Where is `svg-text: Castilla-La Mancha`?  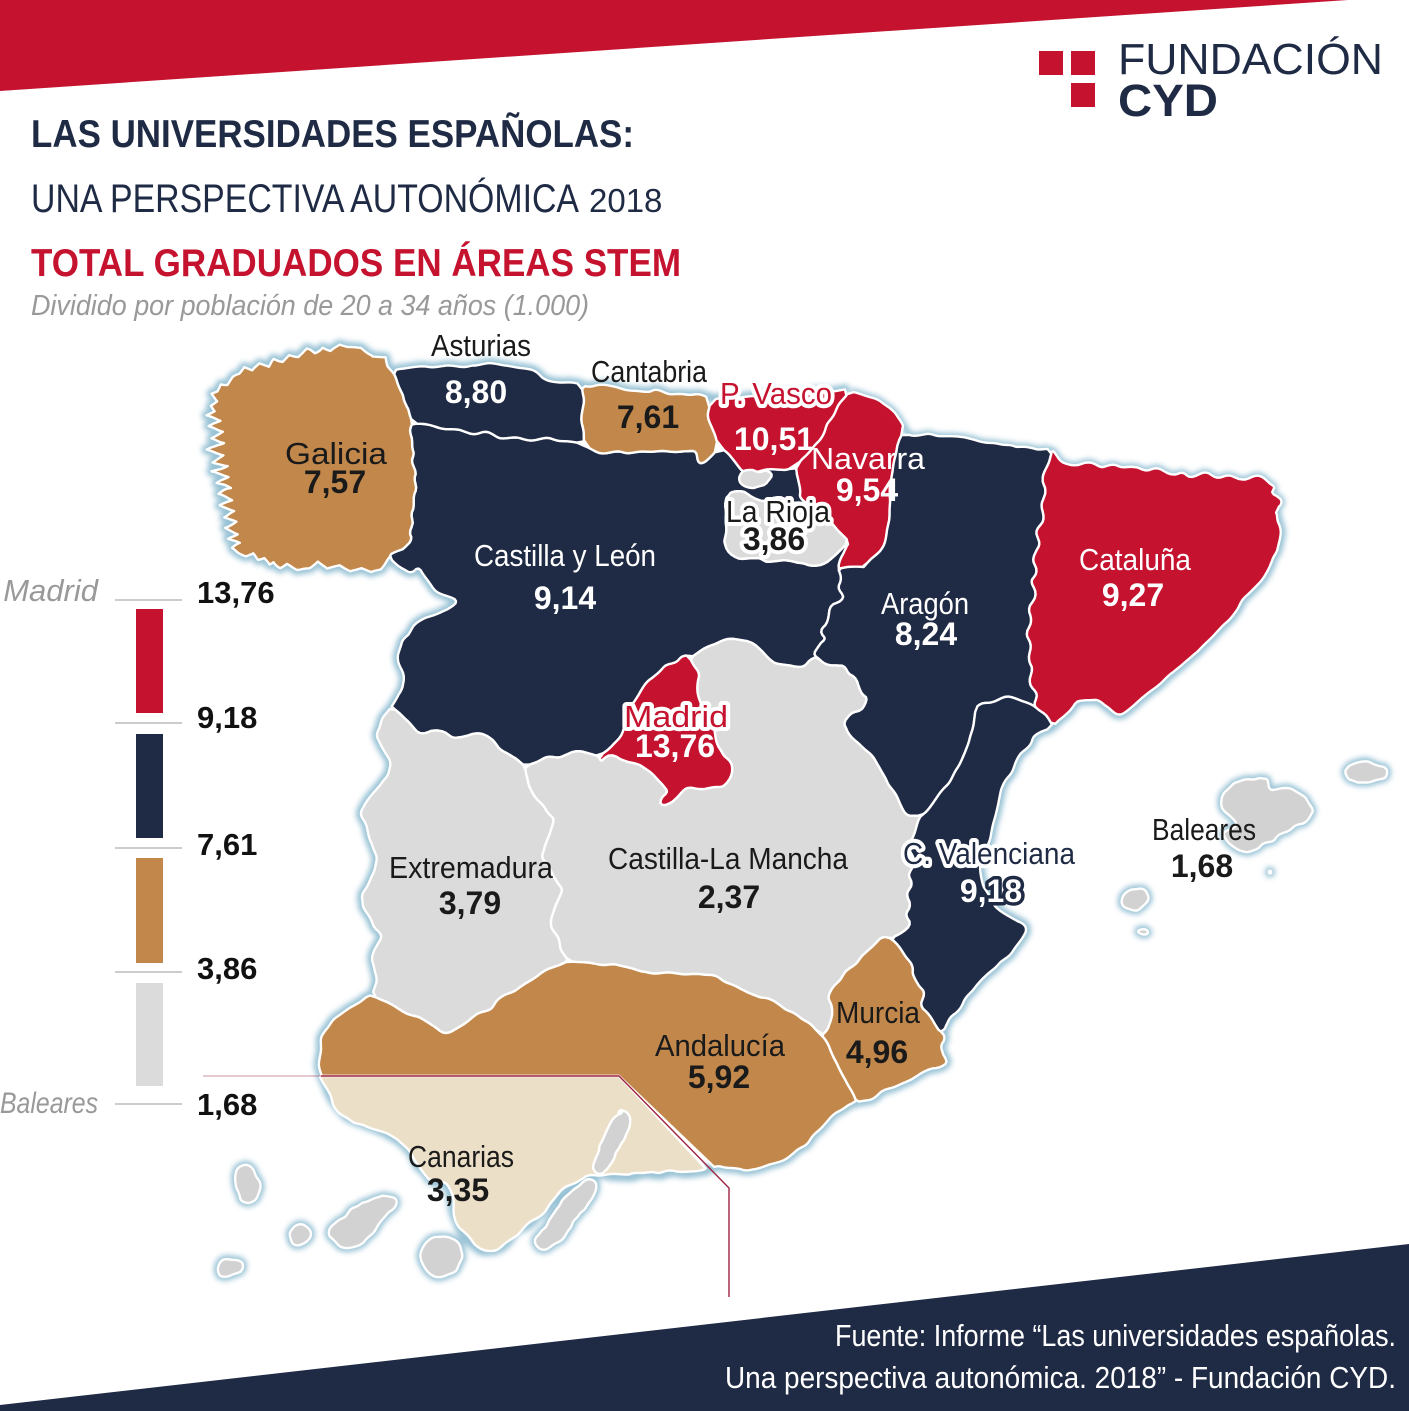
svg-text: Castilla-La Mancha is located at coordinates (728, 858).